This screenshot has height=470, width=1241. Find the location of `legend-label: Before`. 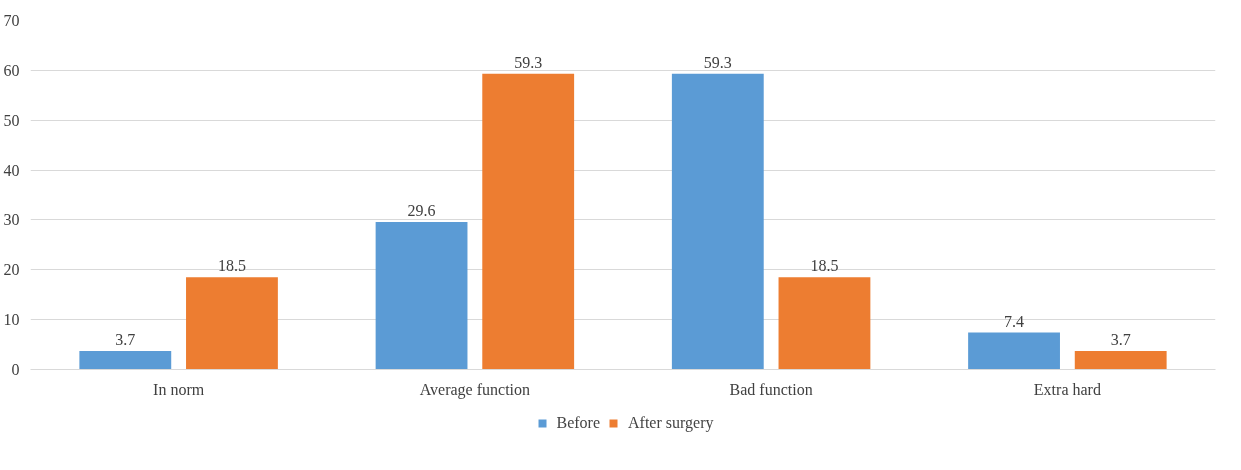

legend-label: Before is located at coordinates (578, 422).